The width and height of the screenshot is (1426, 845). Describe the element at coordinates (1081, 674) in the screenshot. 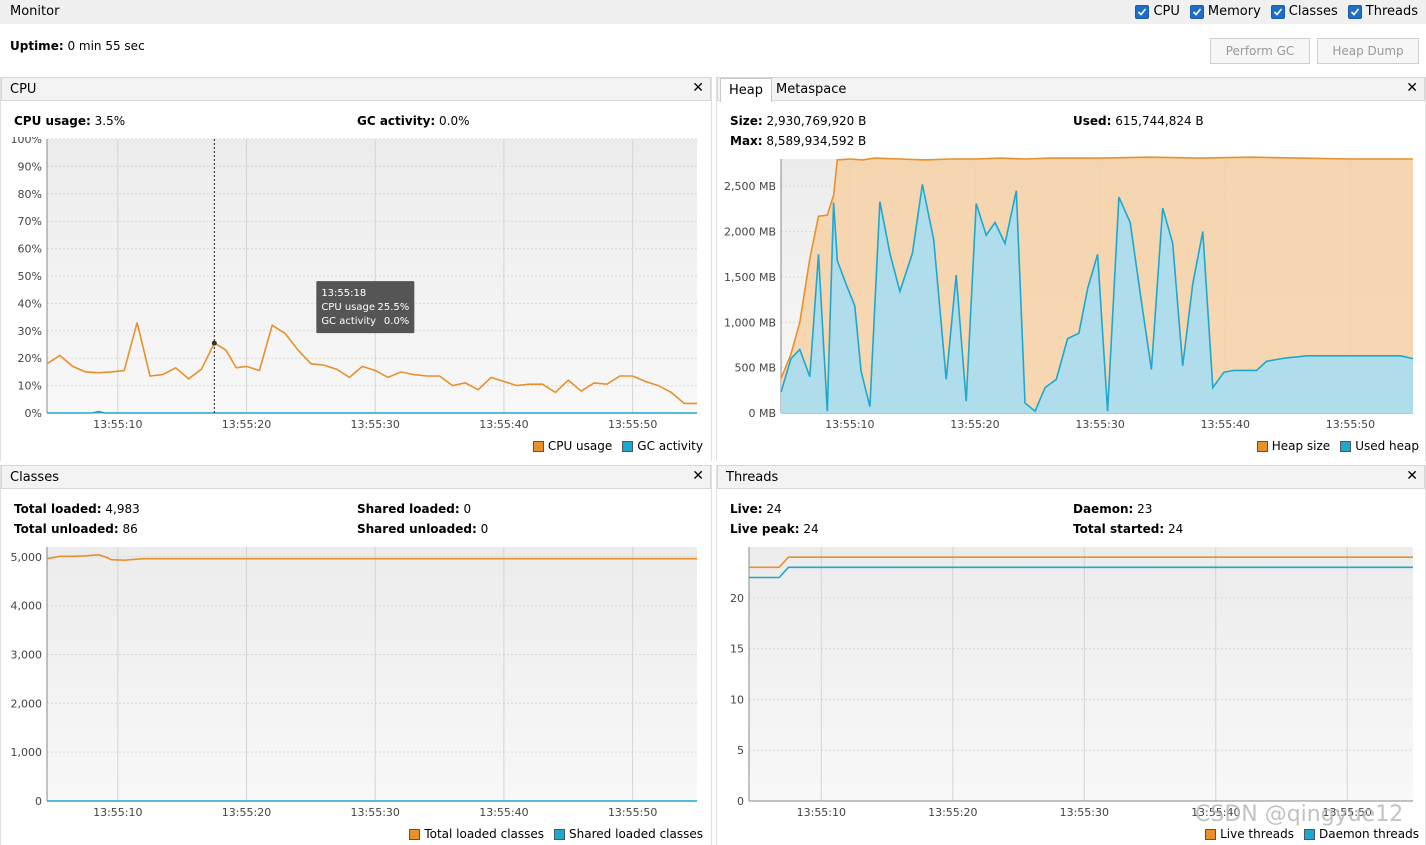

I see `plot-area` at that location.